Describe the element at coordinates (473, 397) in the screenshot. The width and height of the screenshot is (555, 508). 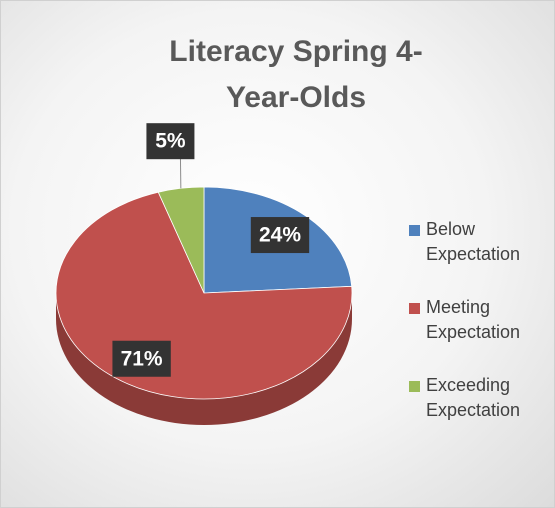
I see `legend-label: Exceeding Expectation` at that location.